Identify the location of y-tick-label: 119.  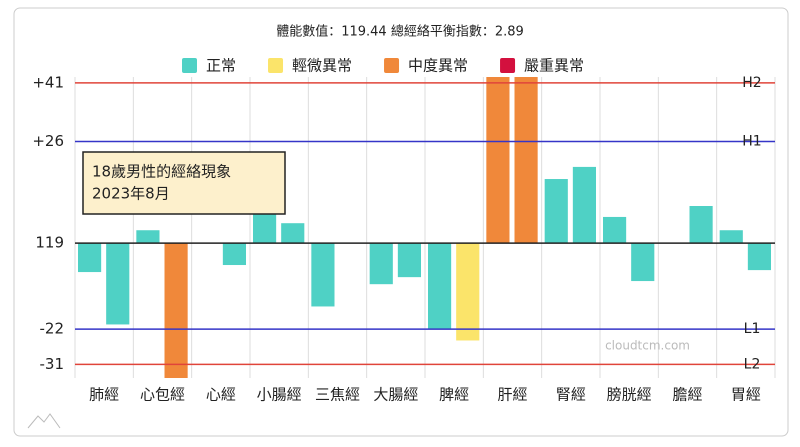
(49, 243).